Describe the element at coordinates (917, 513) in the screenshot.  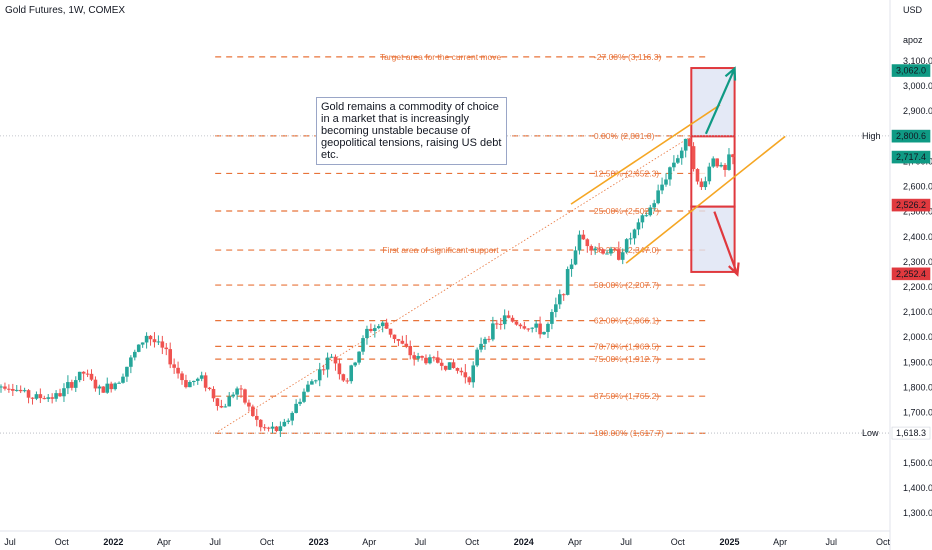
I see `price-tick-label: 1,300.0` at that location.